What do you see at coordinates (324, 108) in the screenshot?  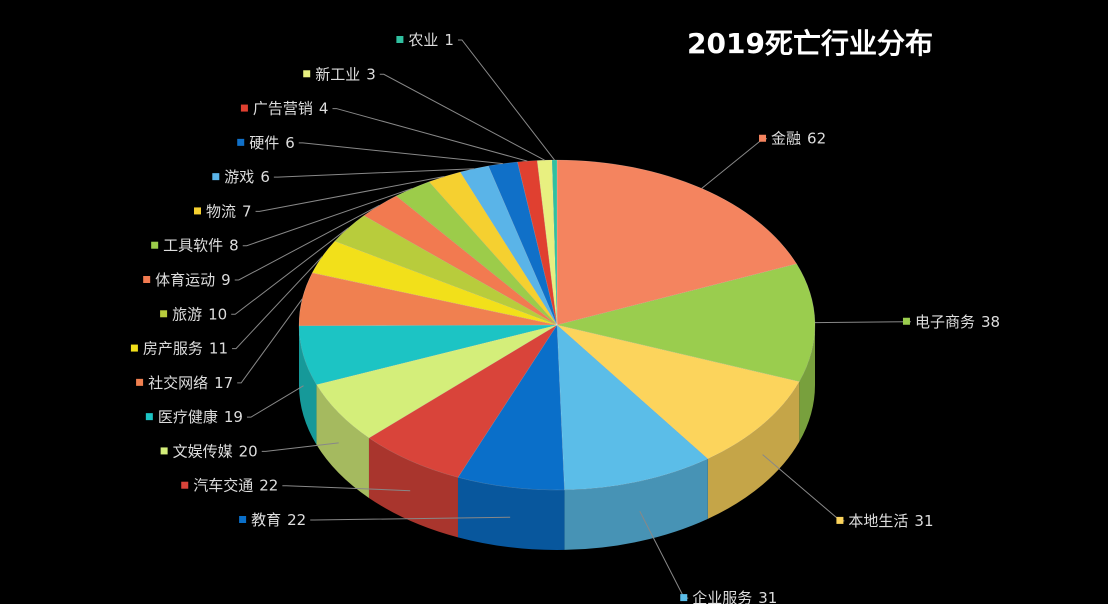 I see `value-label: 4` at bounding box center [324, 108].